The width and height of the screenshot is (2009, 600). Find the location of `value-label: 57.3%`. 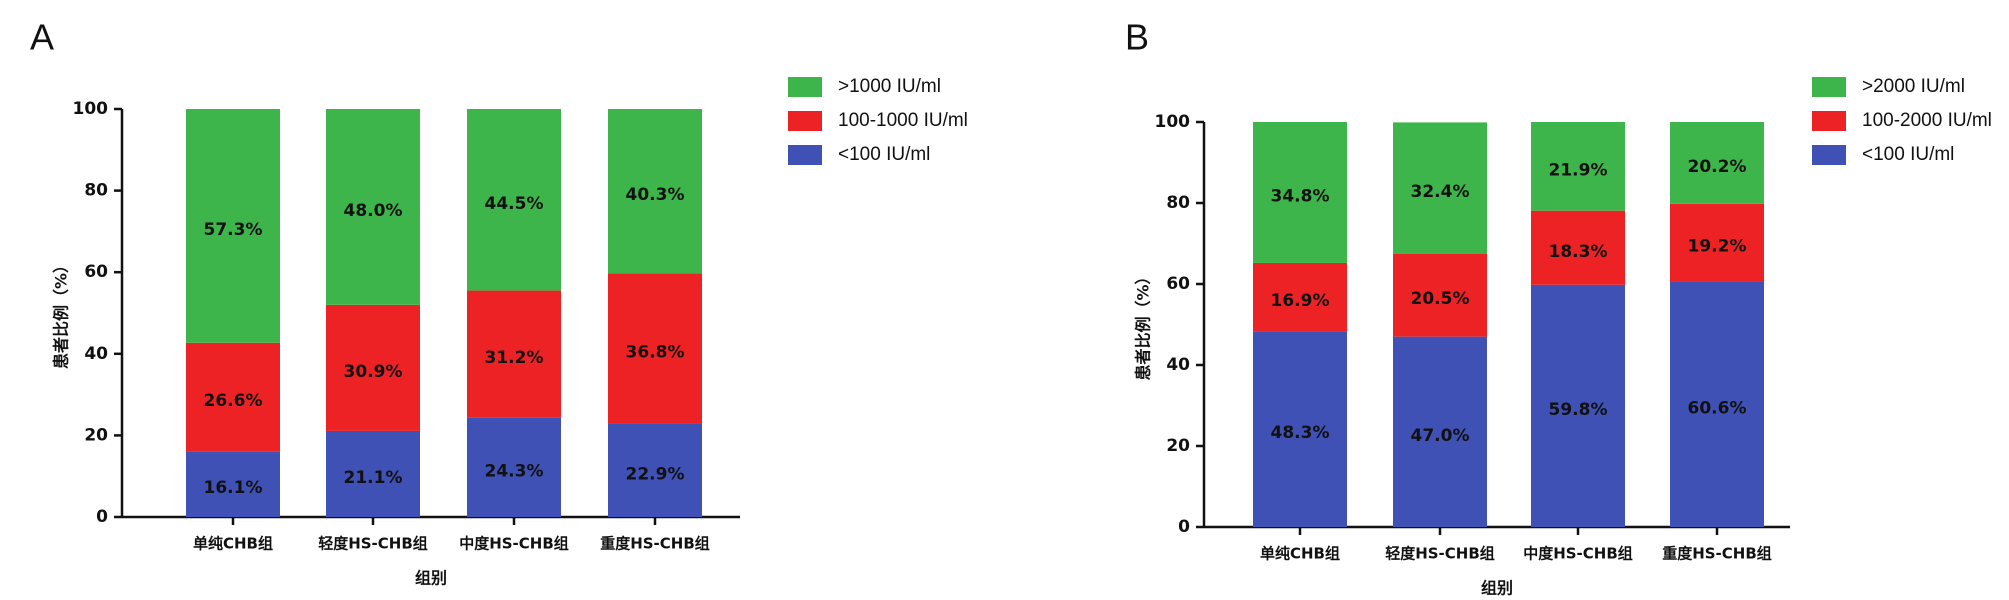

value-label: 57.3% is located at coordinates (233, 230).